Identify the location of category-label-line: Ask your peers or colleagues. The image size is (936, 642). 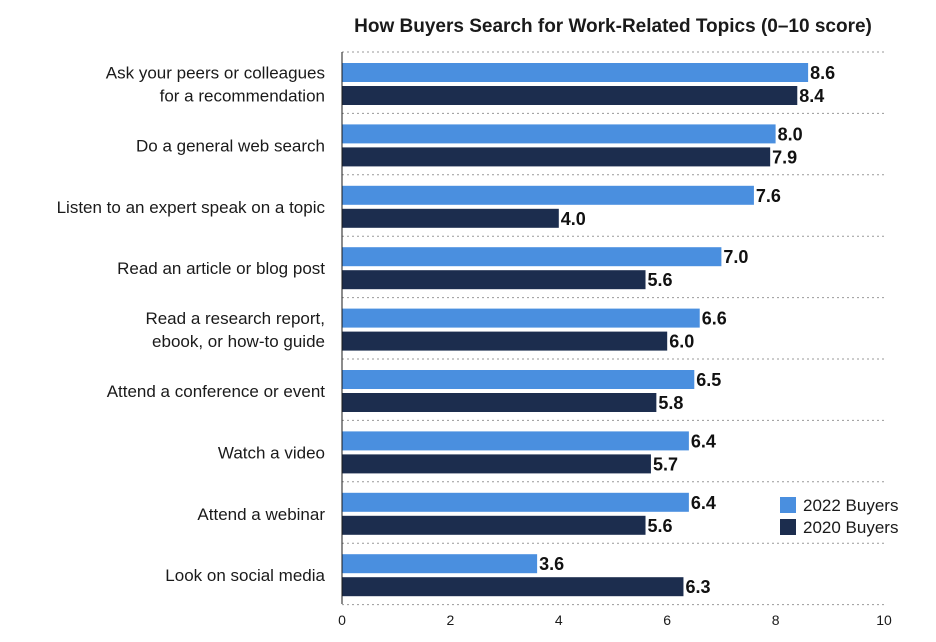
(215, 73).